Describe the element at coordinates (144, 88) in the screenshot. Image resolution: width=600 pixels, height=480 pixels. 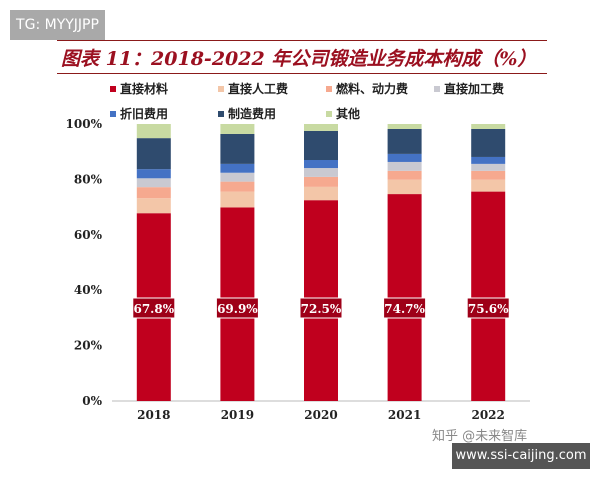
I see `legend-label: 直接材料` at that location.